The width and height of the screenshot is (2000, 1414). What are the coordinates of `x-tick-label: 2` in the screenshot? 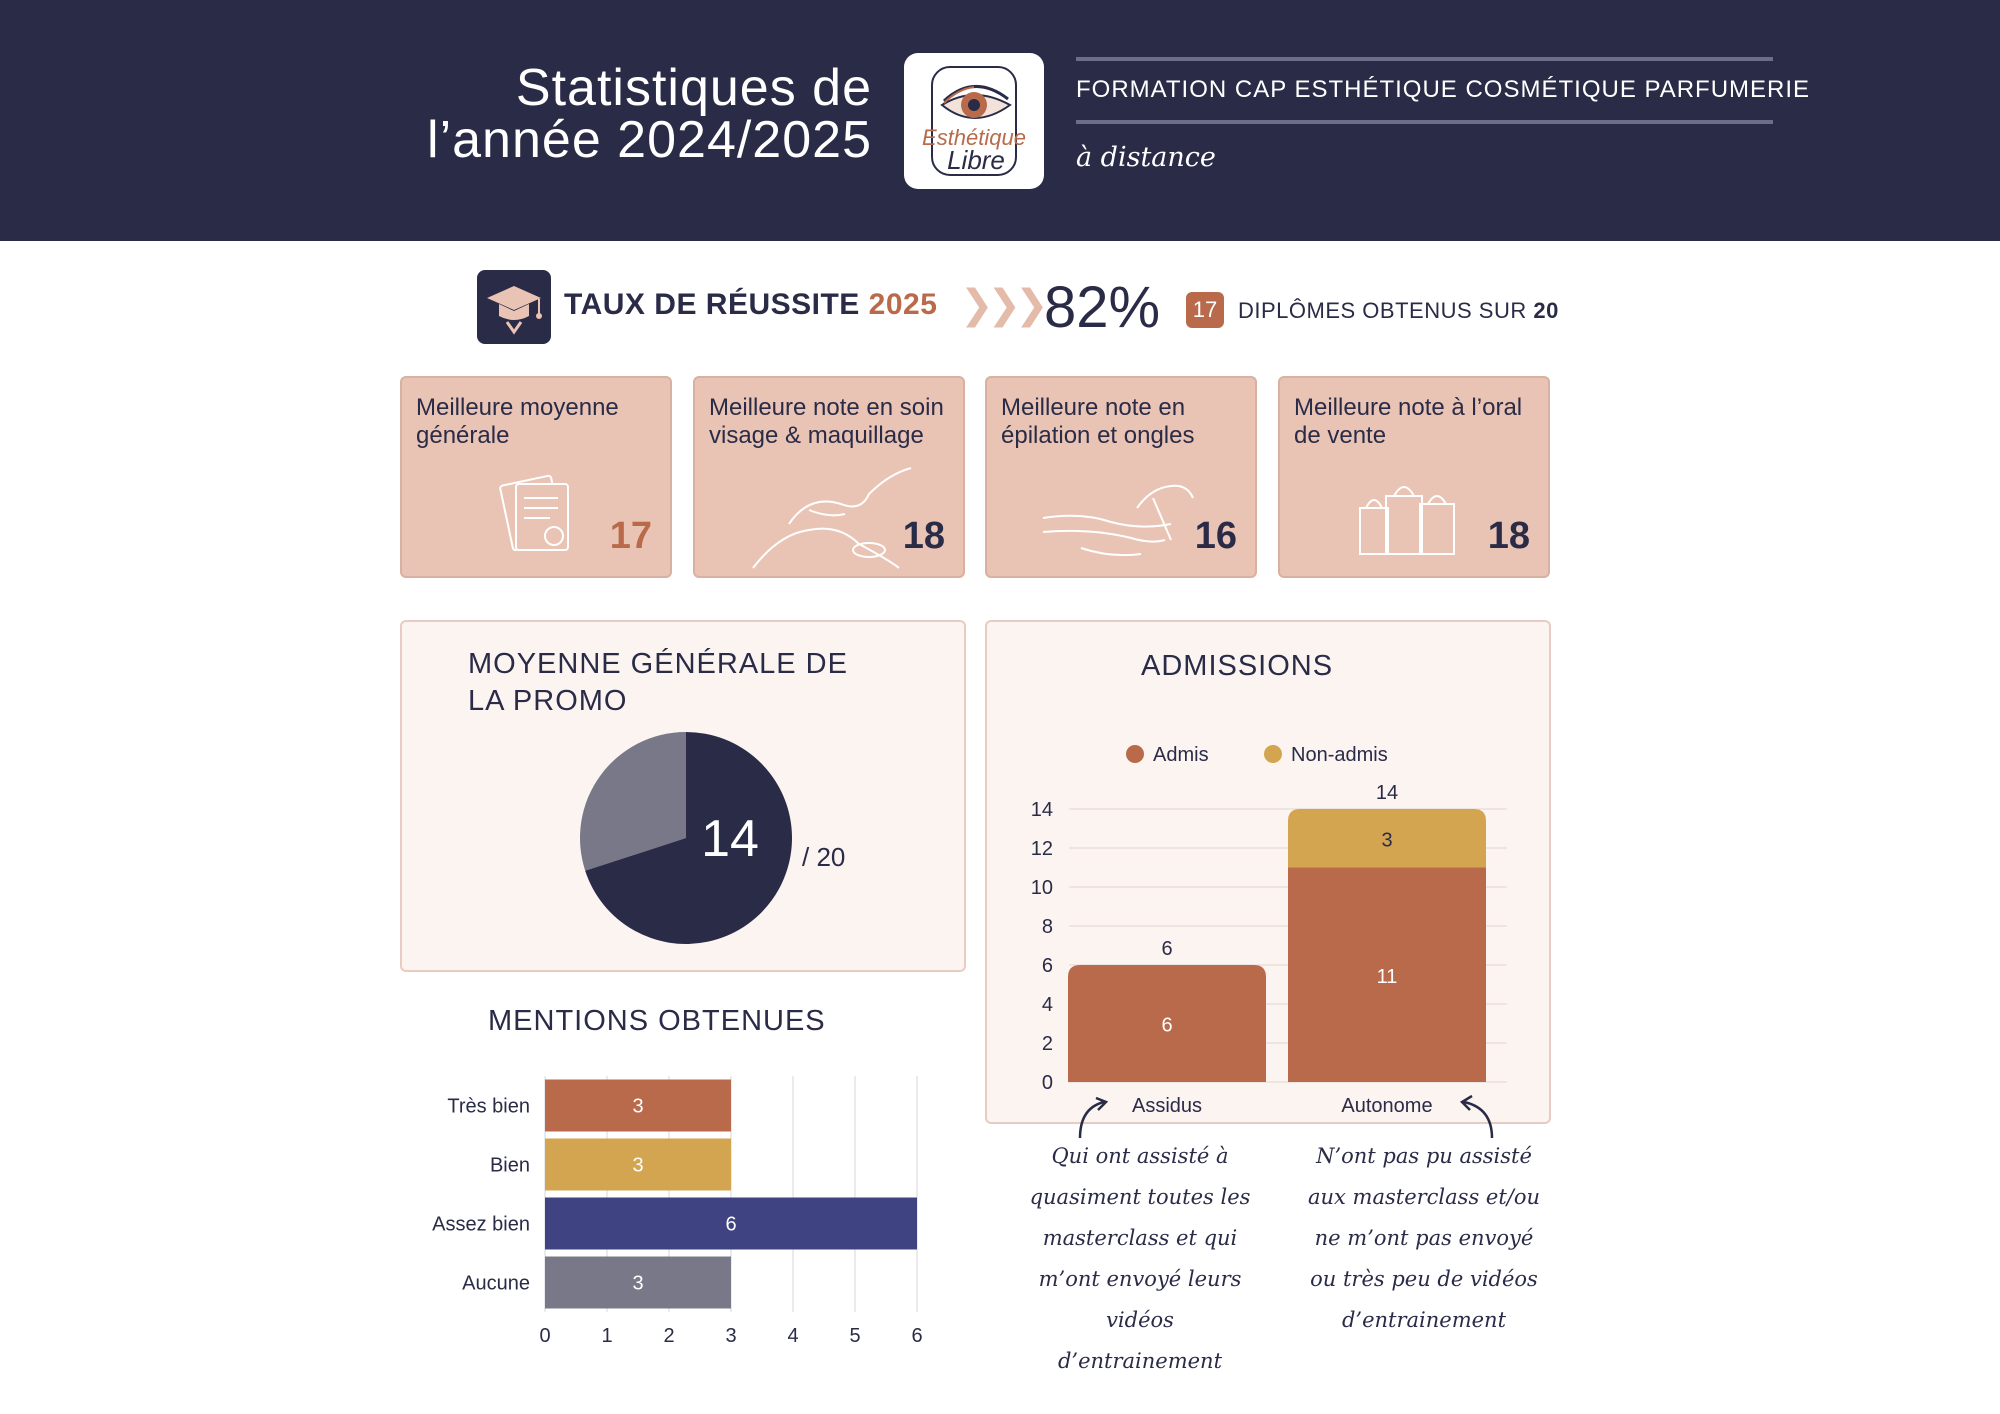 It's located at (668, 1336).